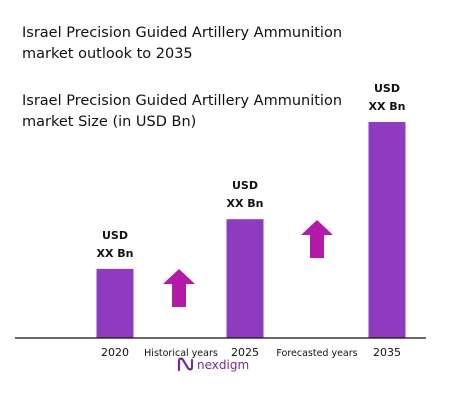 The image size is (452, 404). I want to click on bar-2020, so click(115, 303).